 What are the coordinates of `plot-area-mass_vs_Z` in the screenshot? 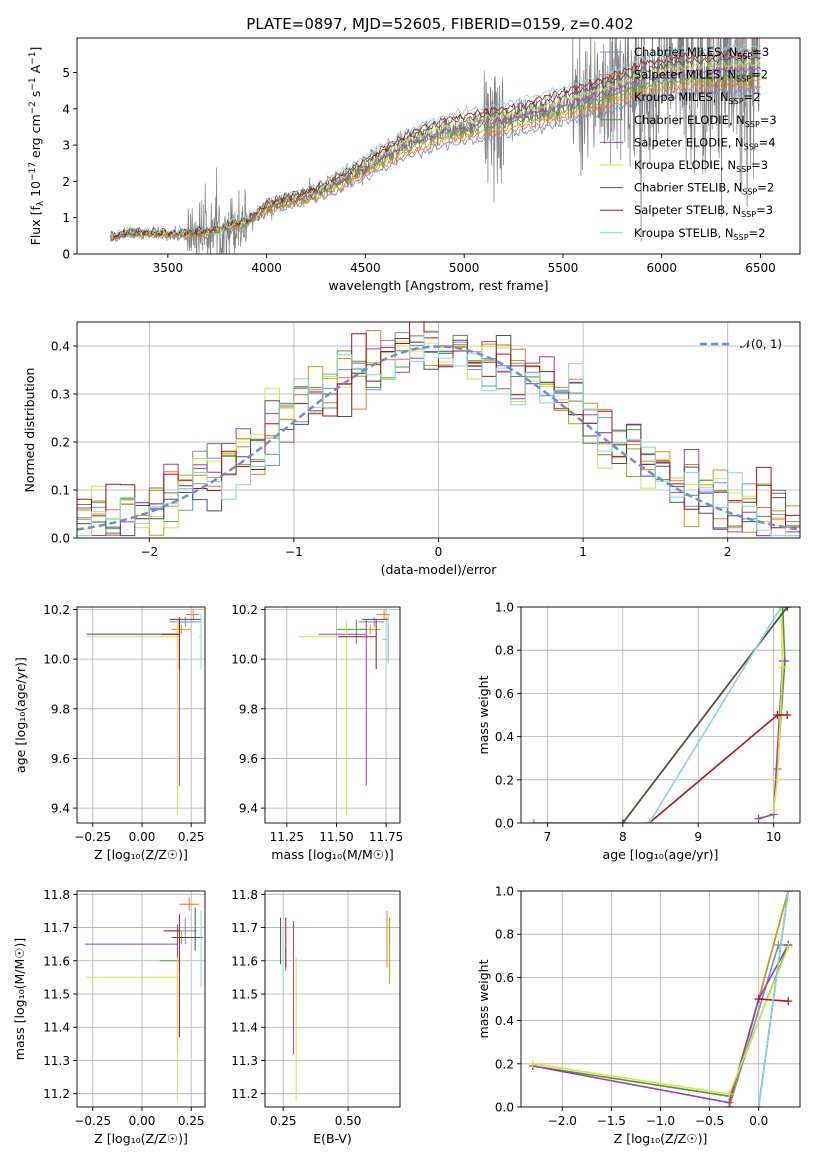 It's located at (144, 999).